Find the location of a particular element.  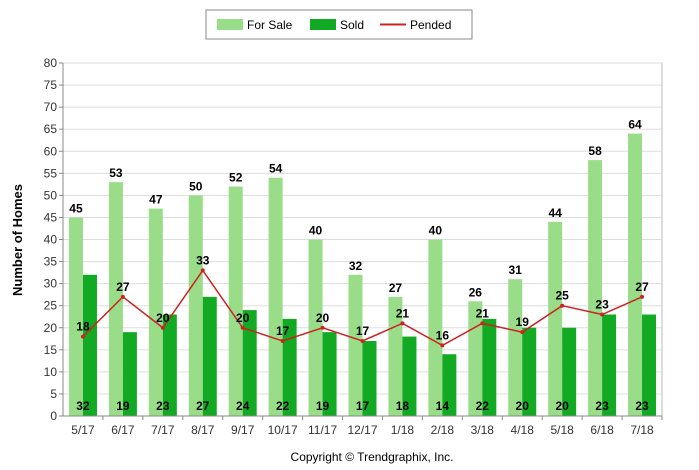

legend-label-sold: Sold is located at coordinates (352, 25).